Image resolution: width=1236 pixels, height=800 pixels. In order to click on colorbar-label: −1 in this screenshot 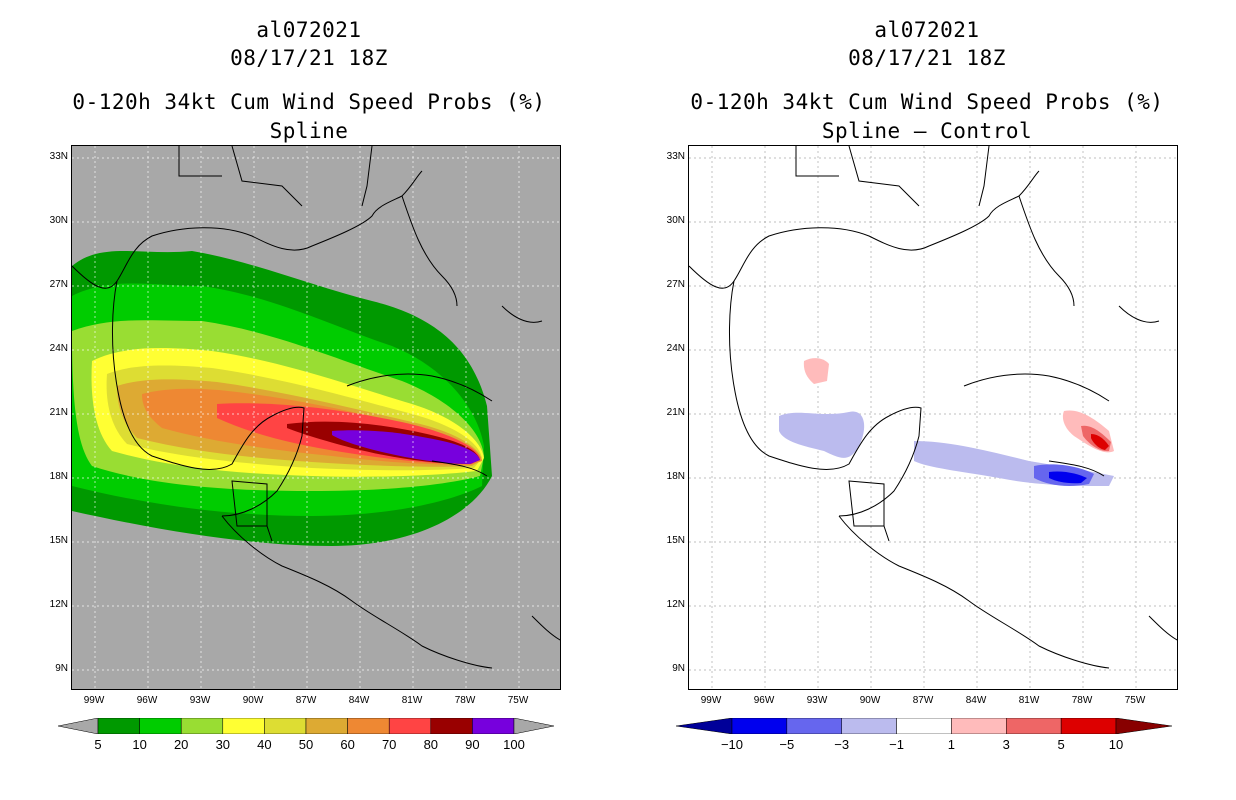, I will do `click(896, 744)`.